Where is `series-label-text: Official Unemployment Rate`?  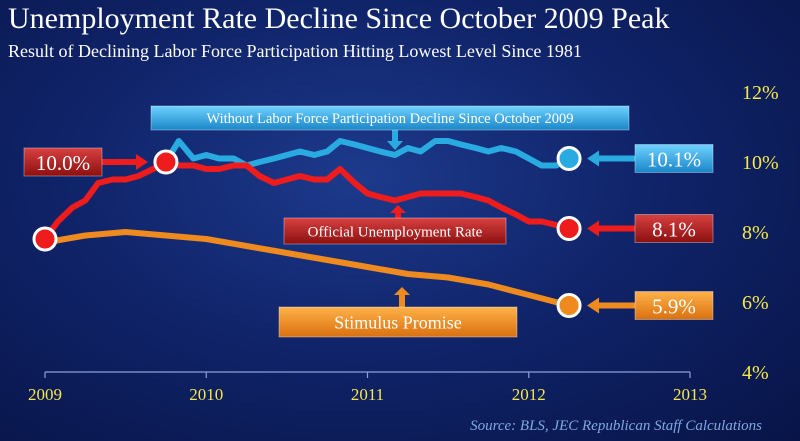
series-label-text: Official Unemployment Rate is located at coordinates (395, 232).